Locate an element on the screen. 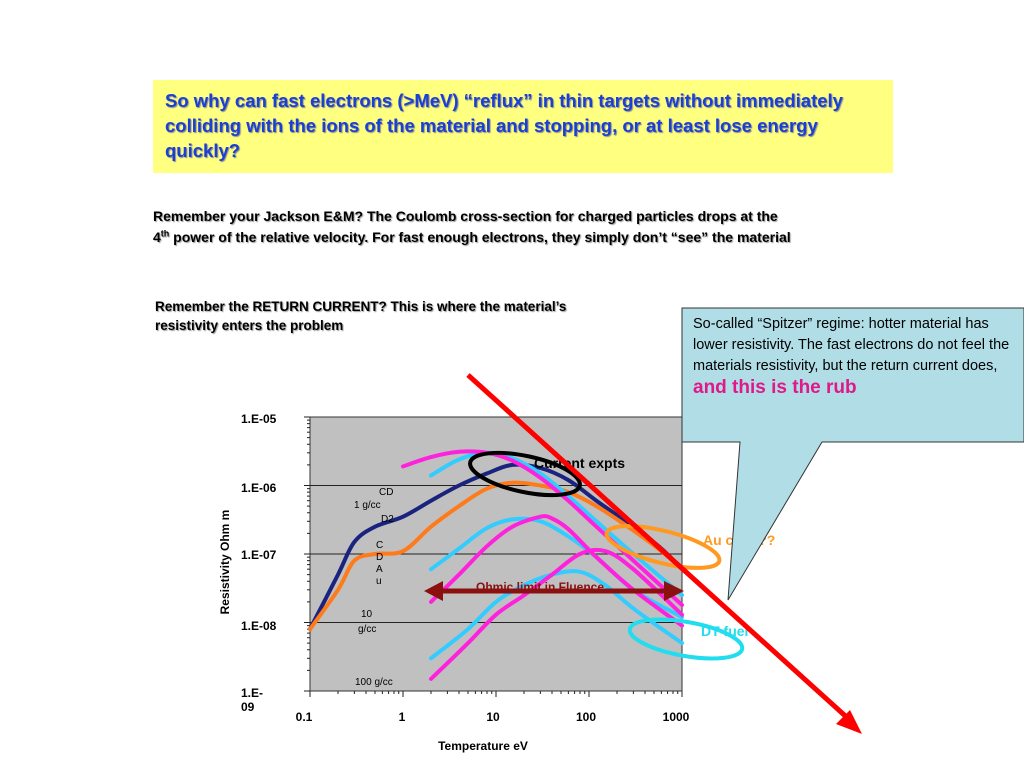 This screenshot has width=1024, height=768. curve-label: 1 g/cc is located at coordinates (367, 505).